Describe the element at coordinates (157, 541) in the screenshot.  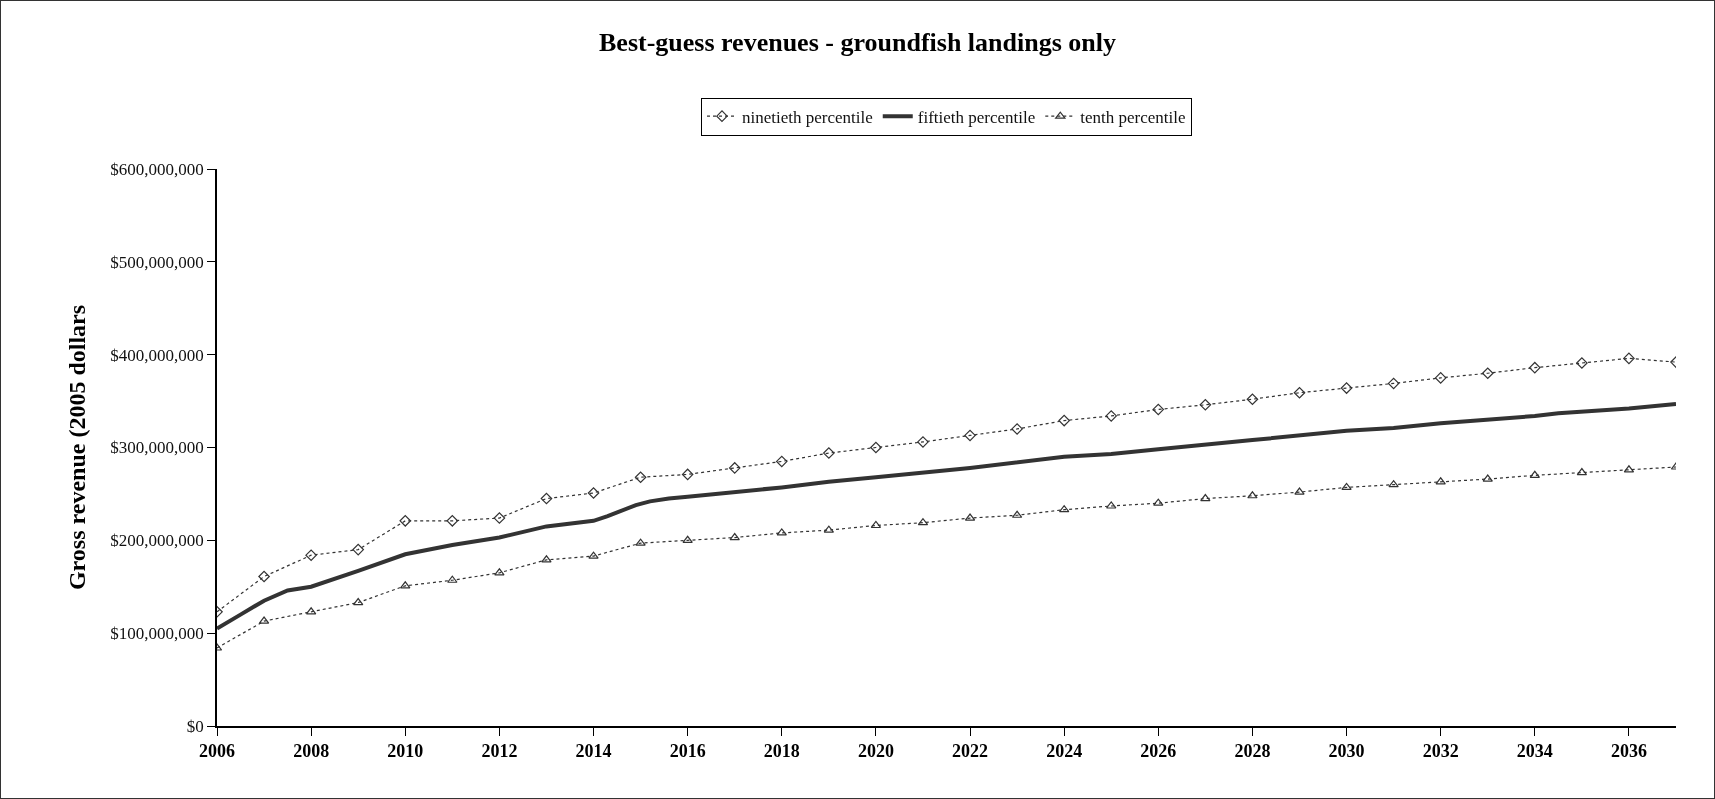
I see `y-tick-label: $200,000,000` at that location.